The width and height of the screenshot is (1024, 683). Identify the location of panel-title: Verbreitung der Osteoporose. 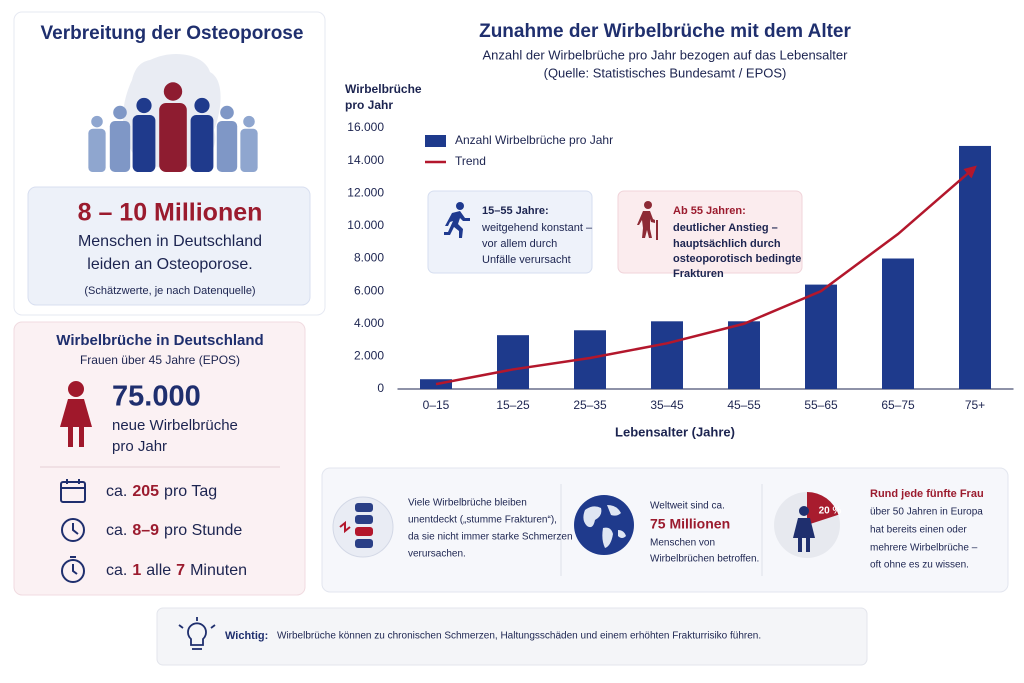
(172, 33).